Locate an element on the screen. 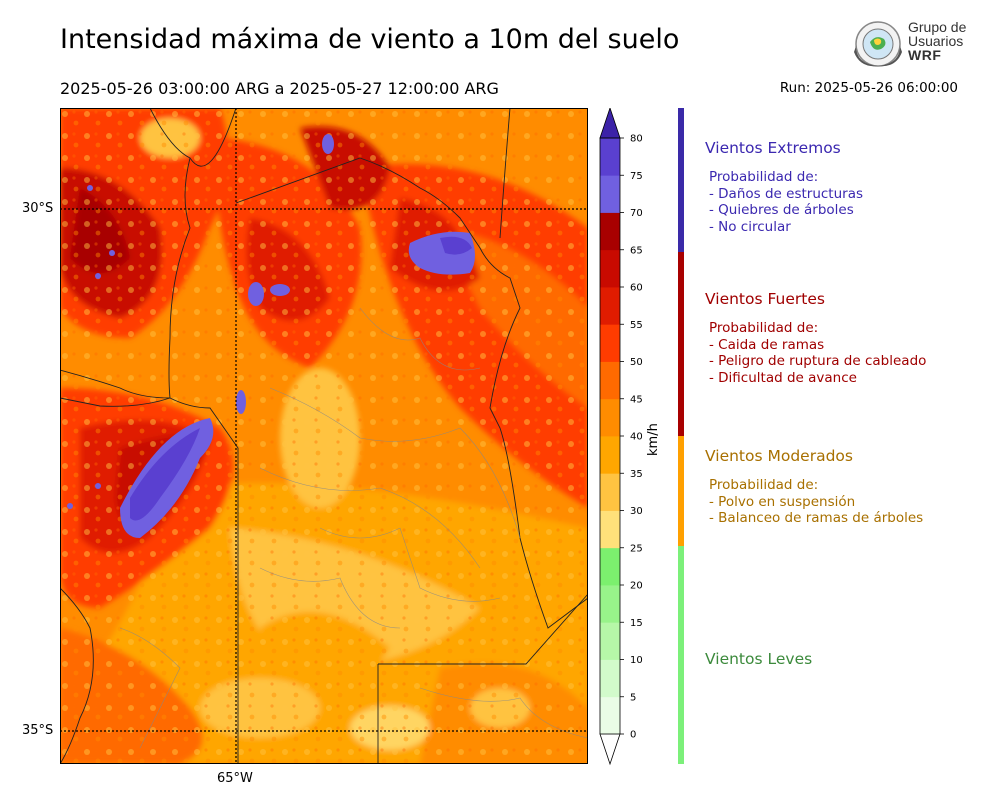 The width and height of the screenshot is (1000, 800). colorbar-tick-label: 30 is located at coordinates (636, 511).